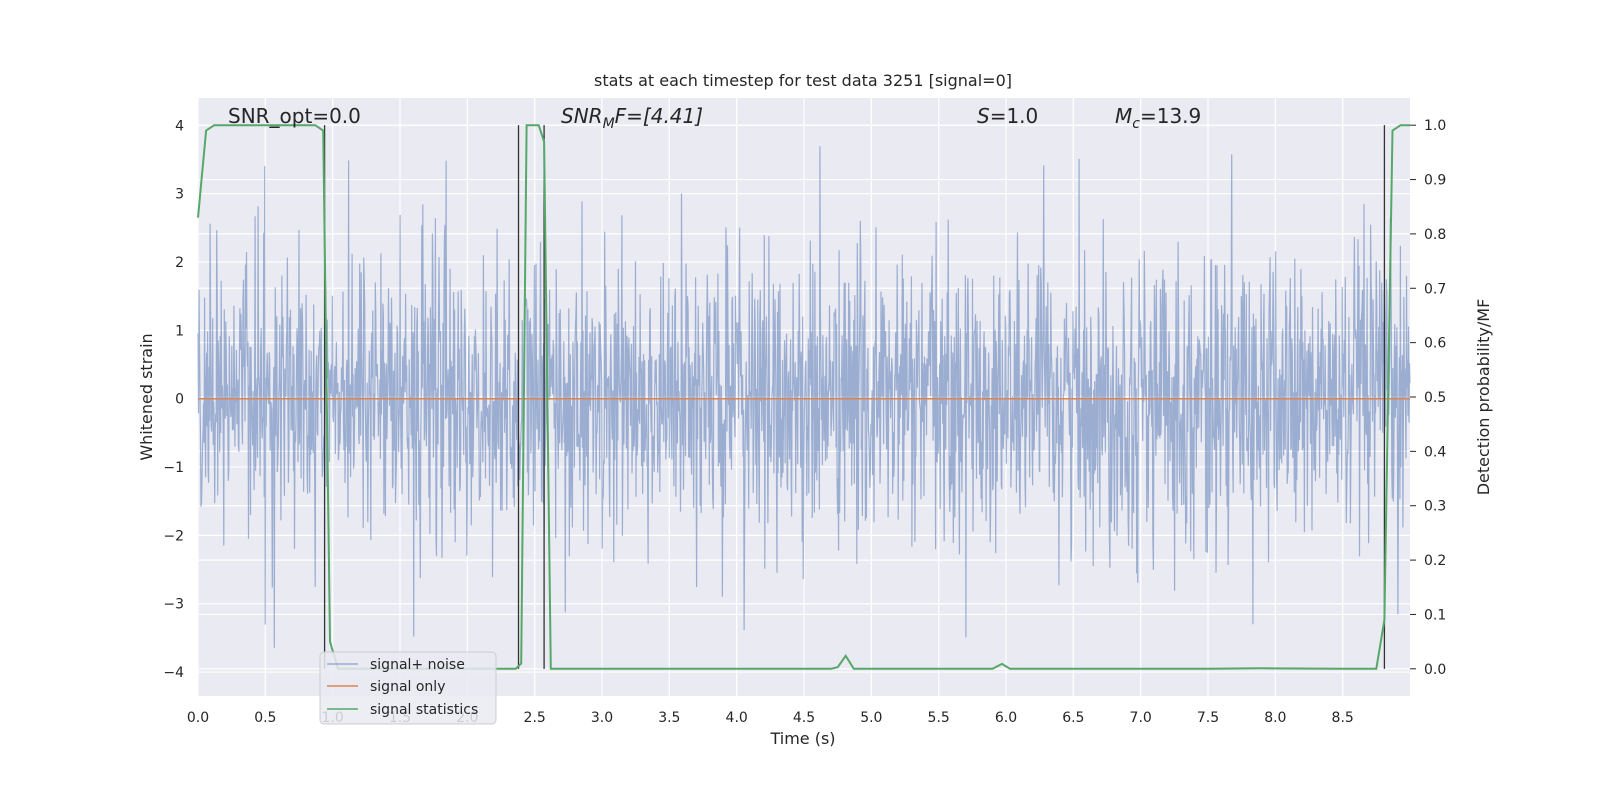  I want to click on annotation-snr-mf-rest: F=[4.41], so click(659, 116).